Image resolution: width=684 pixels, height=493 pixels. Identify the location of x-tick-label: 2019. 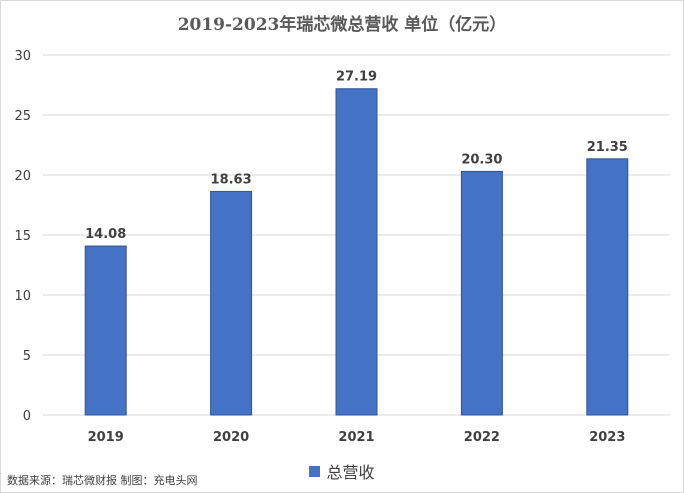
(106, 437).